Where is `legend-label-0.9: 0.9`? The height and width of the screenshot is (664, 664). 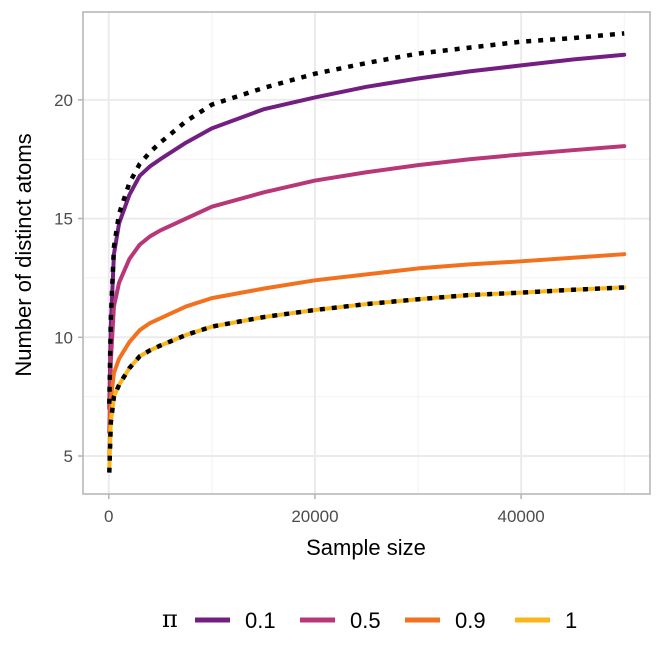 legend-label-0.9: 0.9 is located at coordinates (470, 620).